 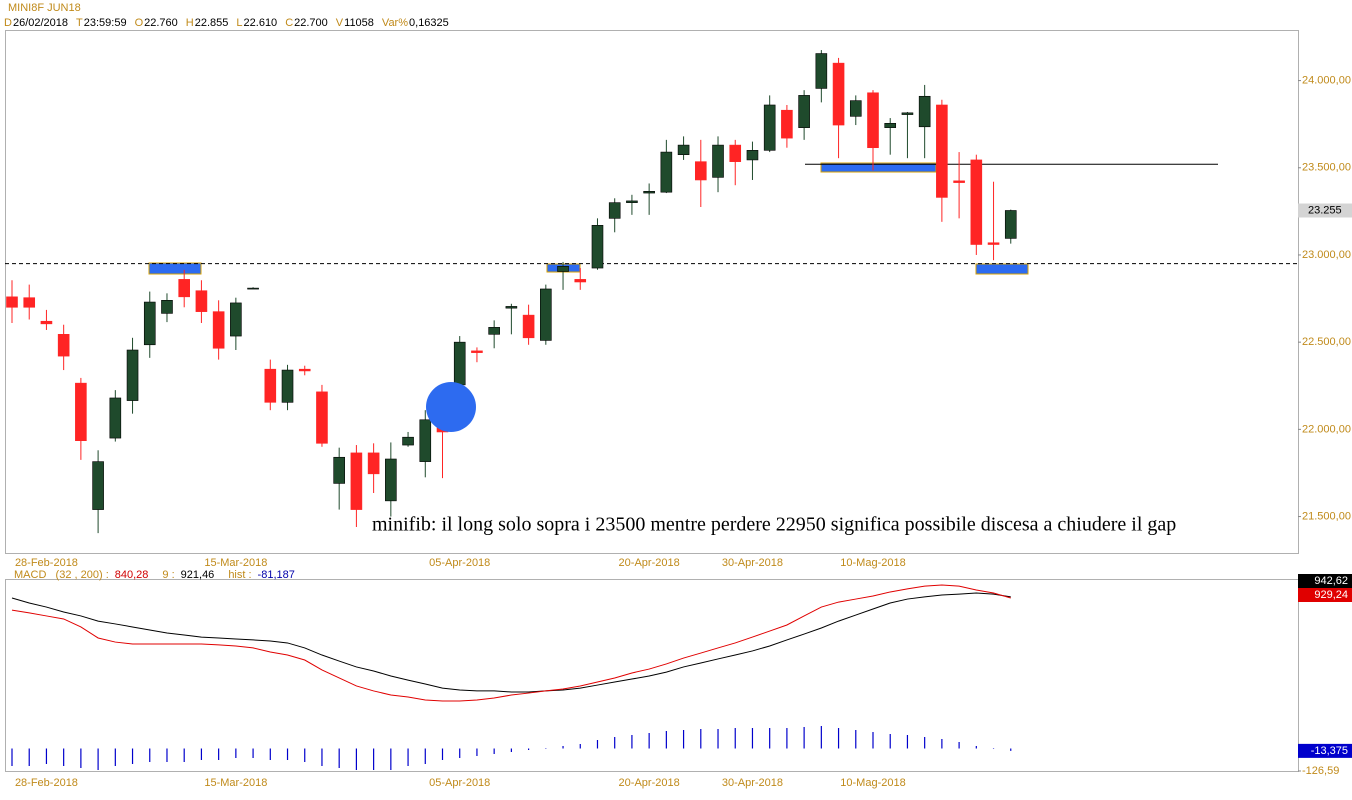 I want to click on header-key: D, so click(x=8, y=23).